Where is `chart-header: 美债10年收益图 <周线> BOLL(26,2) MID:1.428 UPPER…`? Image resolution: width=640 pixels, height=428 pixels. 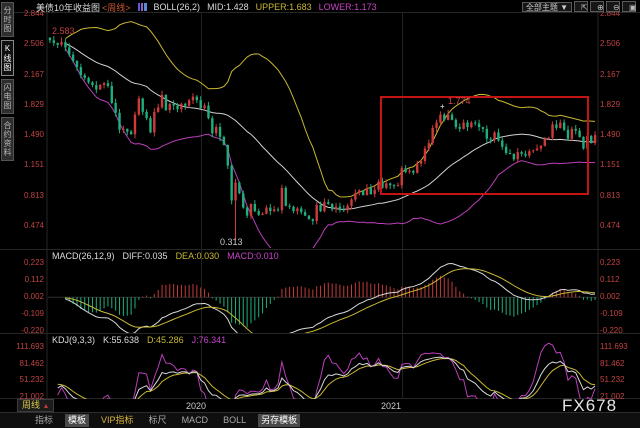
chart-header: 美债10年收益图 <周线> BOLL(26,2) MID:1.428 UPPER… is located at coordinates (206, 7).